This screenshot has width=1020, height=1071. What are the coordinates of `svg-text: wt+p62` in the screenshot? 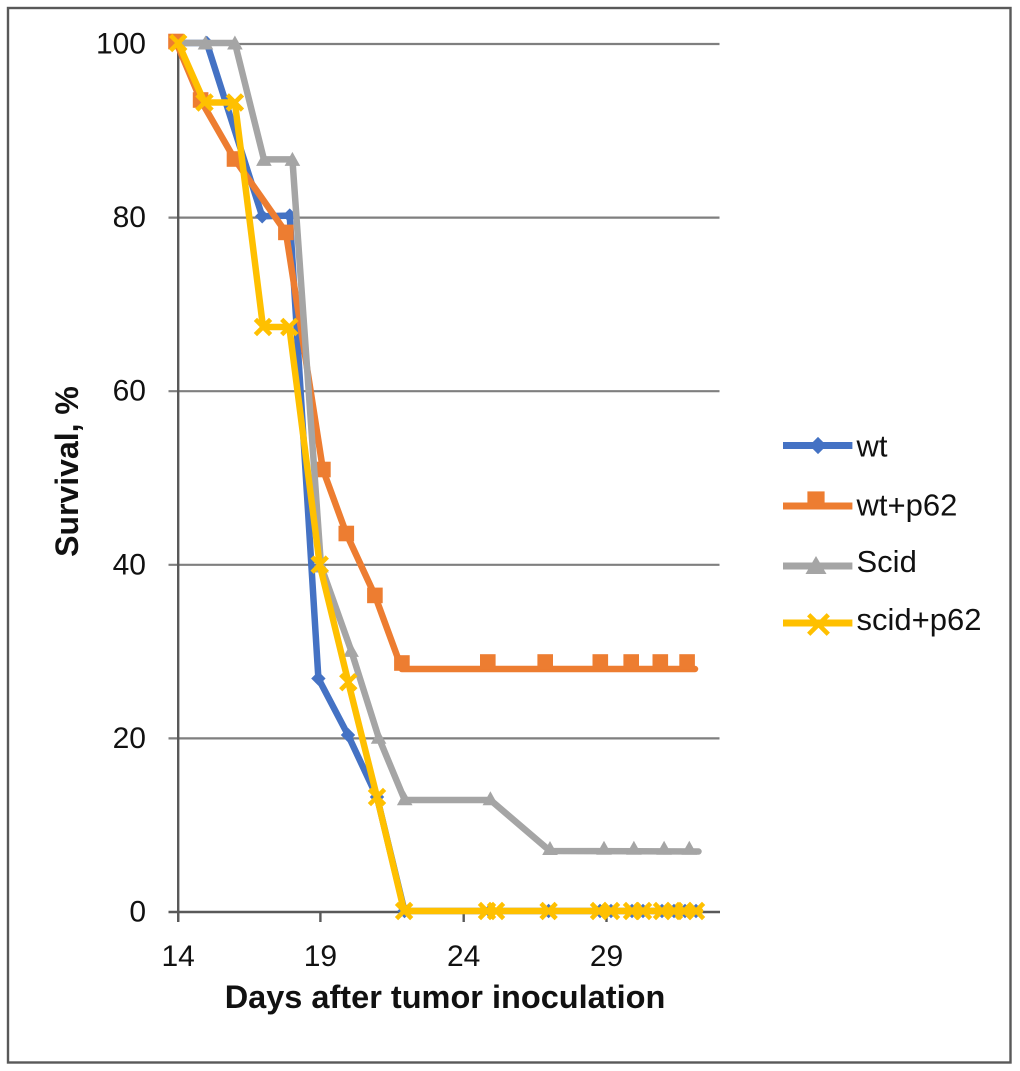 It's located at (907, 505).